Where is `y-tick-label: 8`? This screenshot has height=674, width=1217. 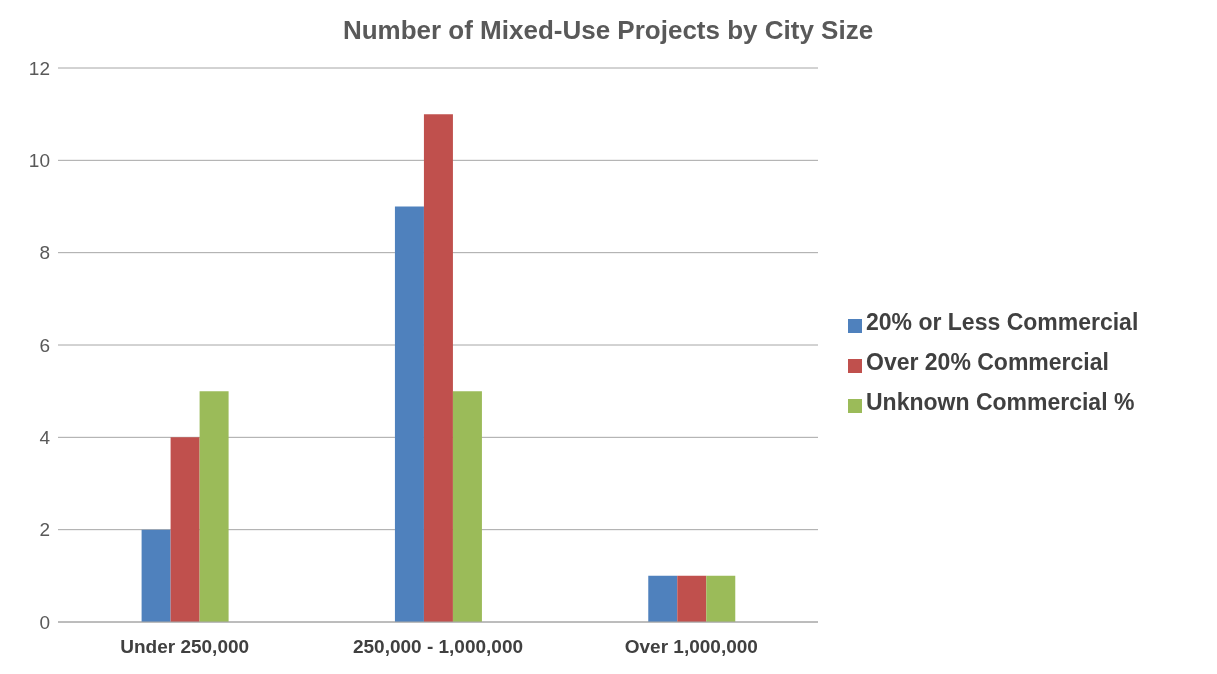
y-tick-label: 8 is located at coordinates (44, 253).